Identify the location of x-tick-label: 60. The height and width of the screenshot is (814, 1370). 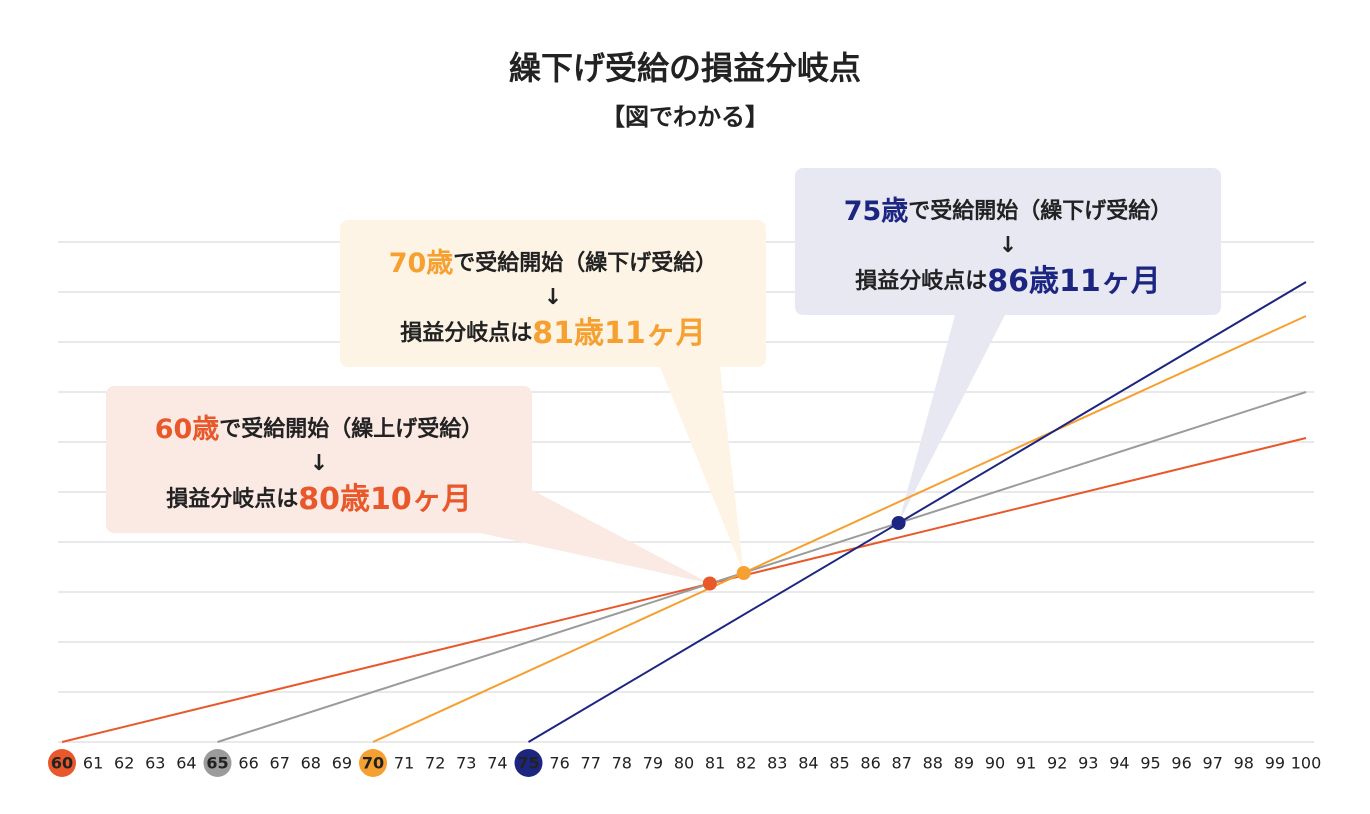
(62, 763).